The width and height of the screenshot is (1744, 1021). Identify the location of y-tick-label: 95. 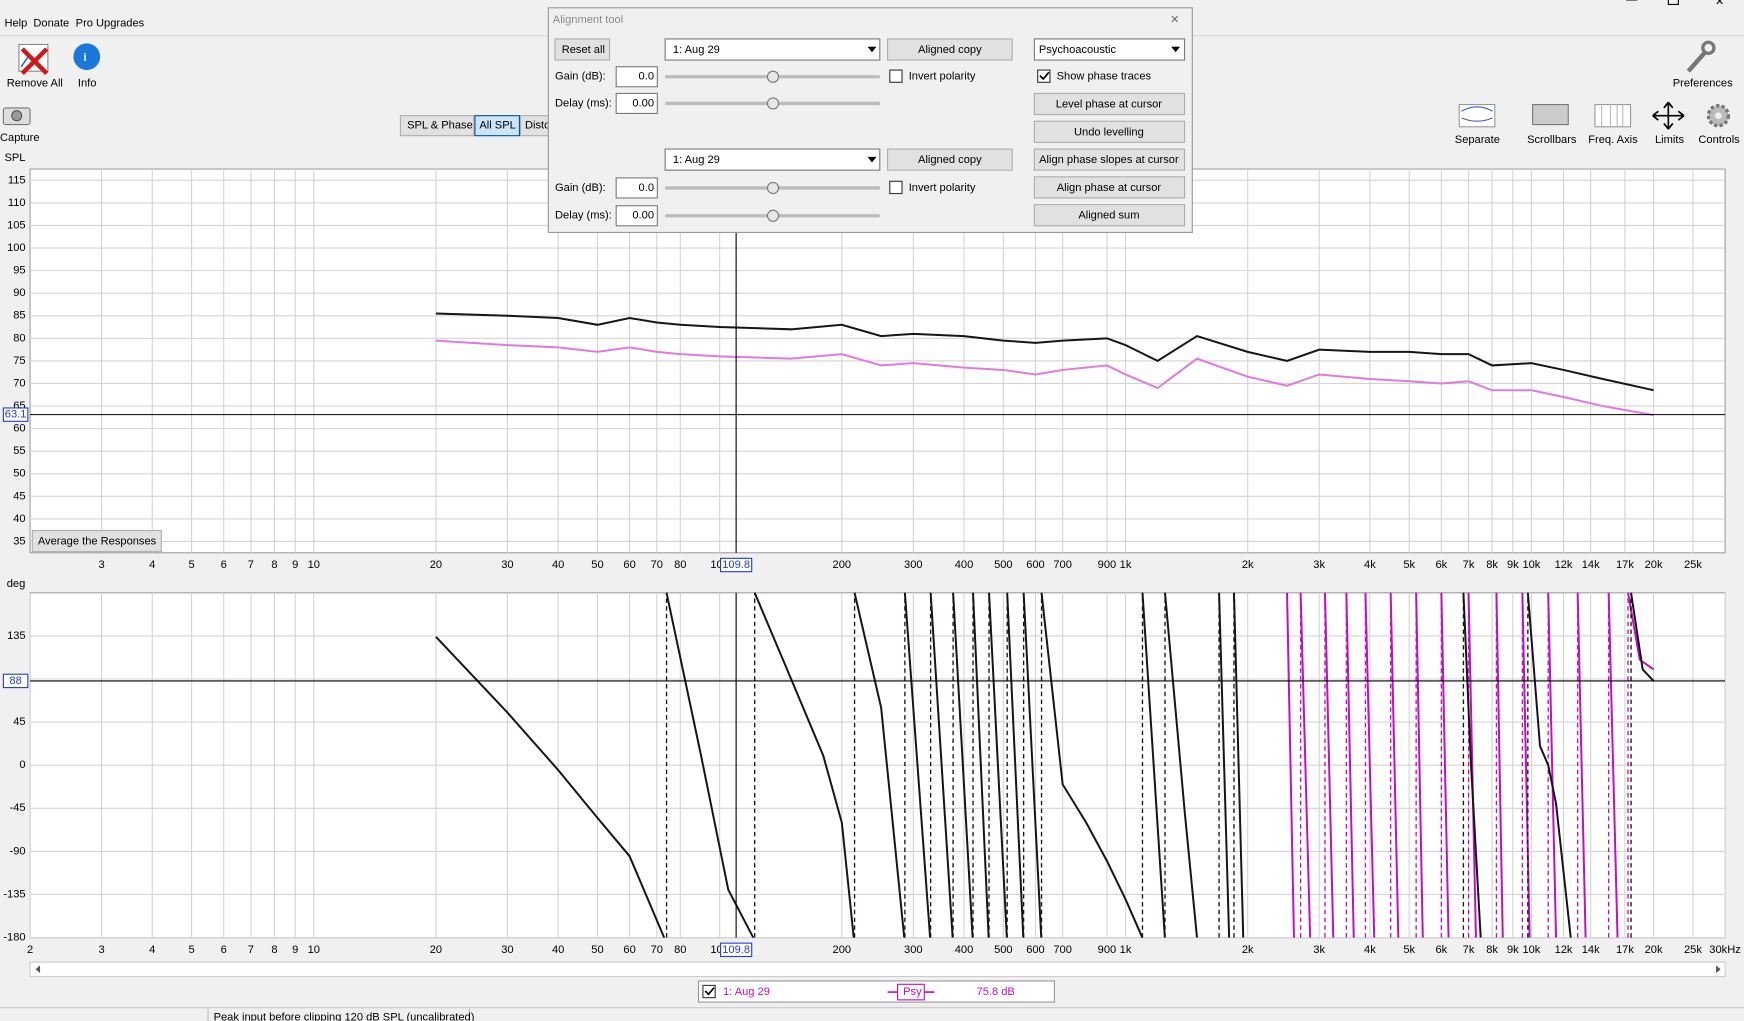
(19, 271).